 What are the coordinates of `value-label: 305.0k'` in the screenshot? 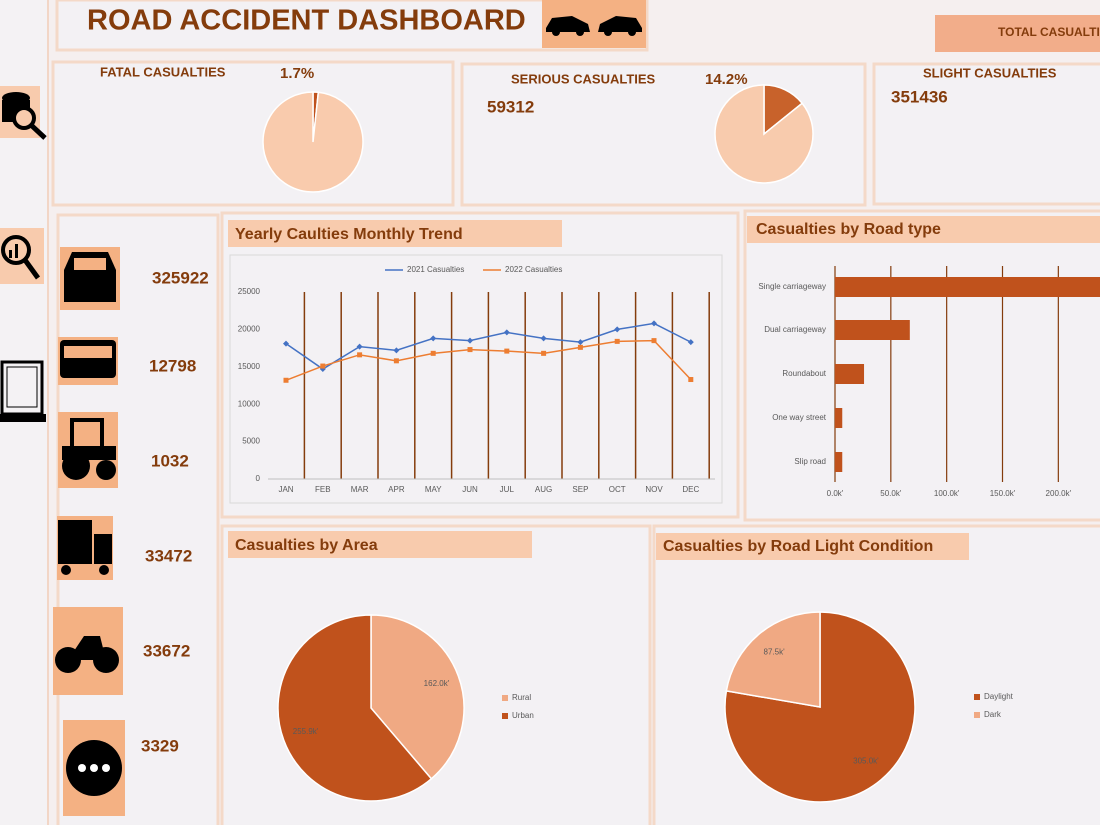 It's located at (866, 761).